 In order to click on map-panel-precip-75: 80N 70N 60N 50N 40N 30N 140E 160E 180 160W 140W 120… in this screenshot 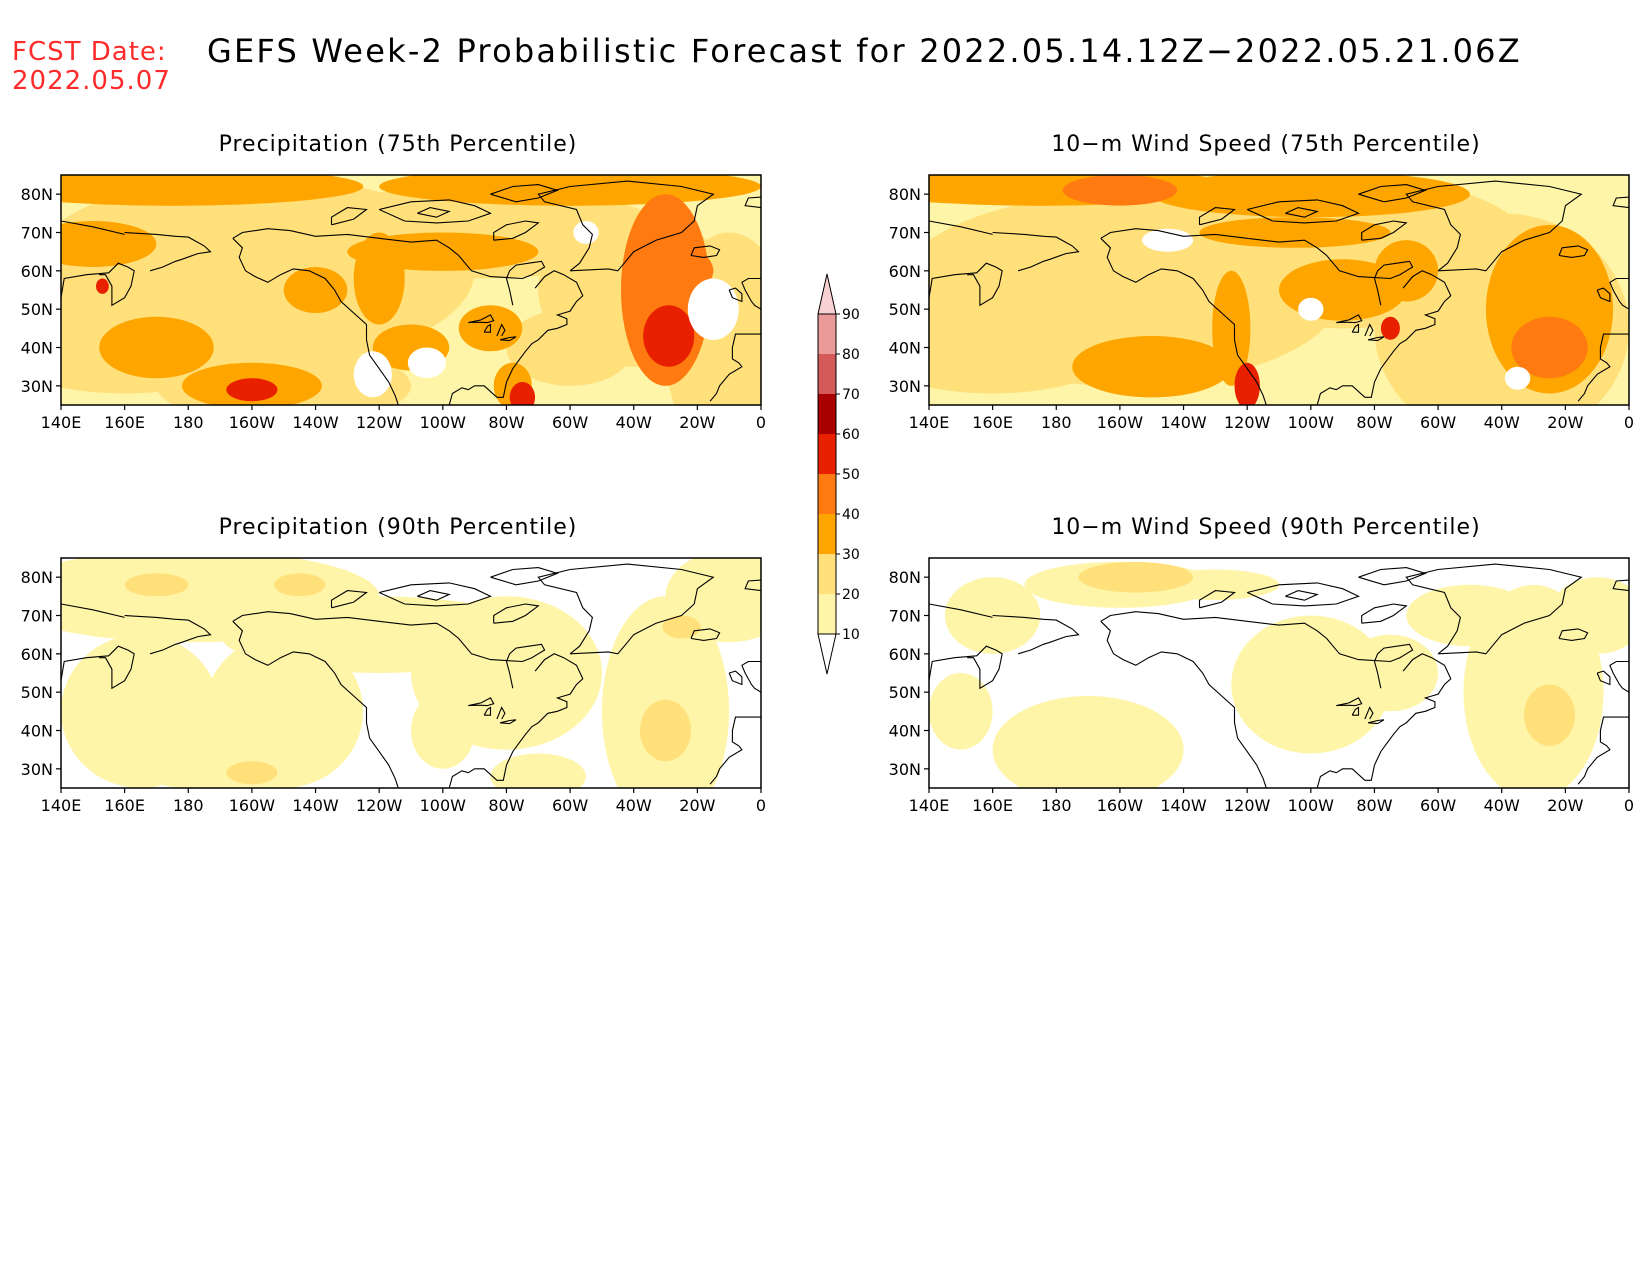, I will do `click(395, 295)`.